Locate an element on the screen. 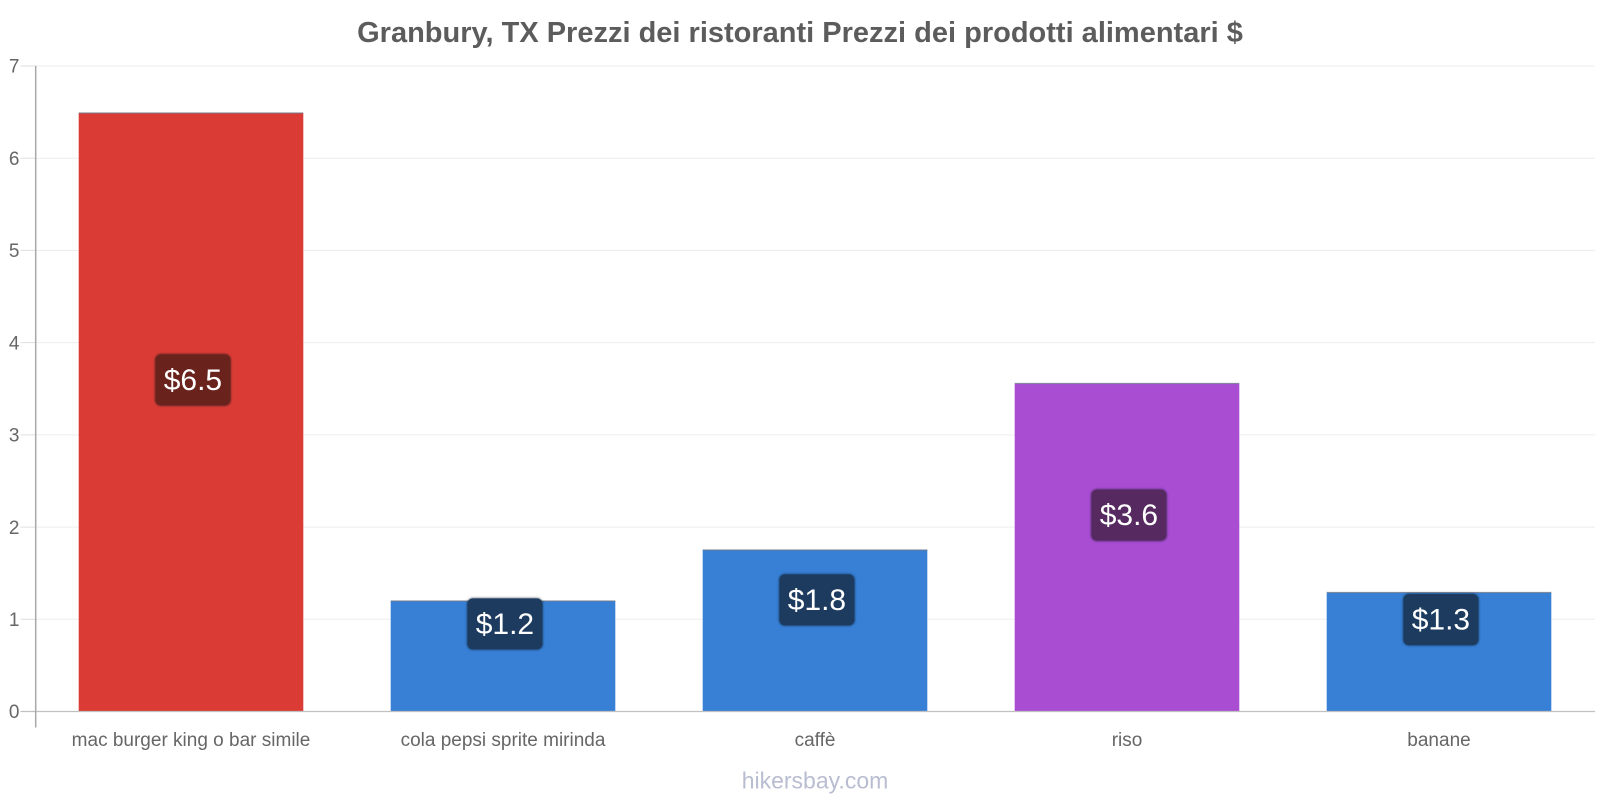  svg-text: hikersbay.com is located at coordinates (815, 781).